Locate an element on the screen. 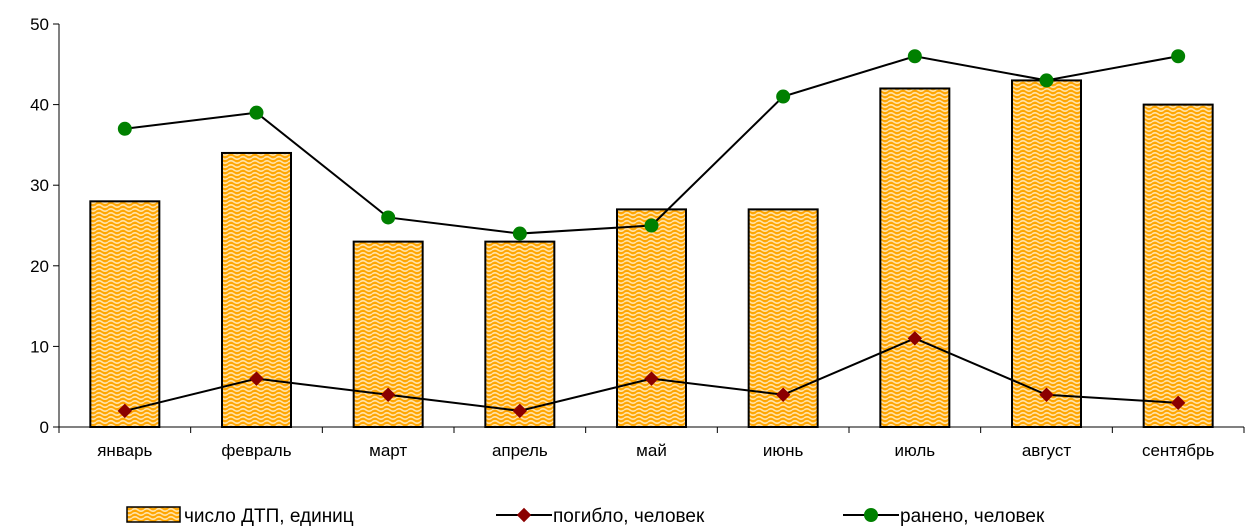 The width and height of the screenshot is (1249, 532). x-tick-label: август is located at coordinates (1046, 450).